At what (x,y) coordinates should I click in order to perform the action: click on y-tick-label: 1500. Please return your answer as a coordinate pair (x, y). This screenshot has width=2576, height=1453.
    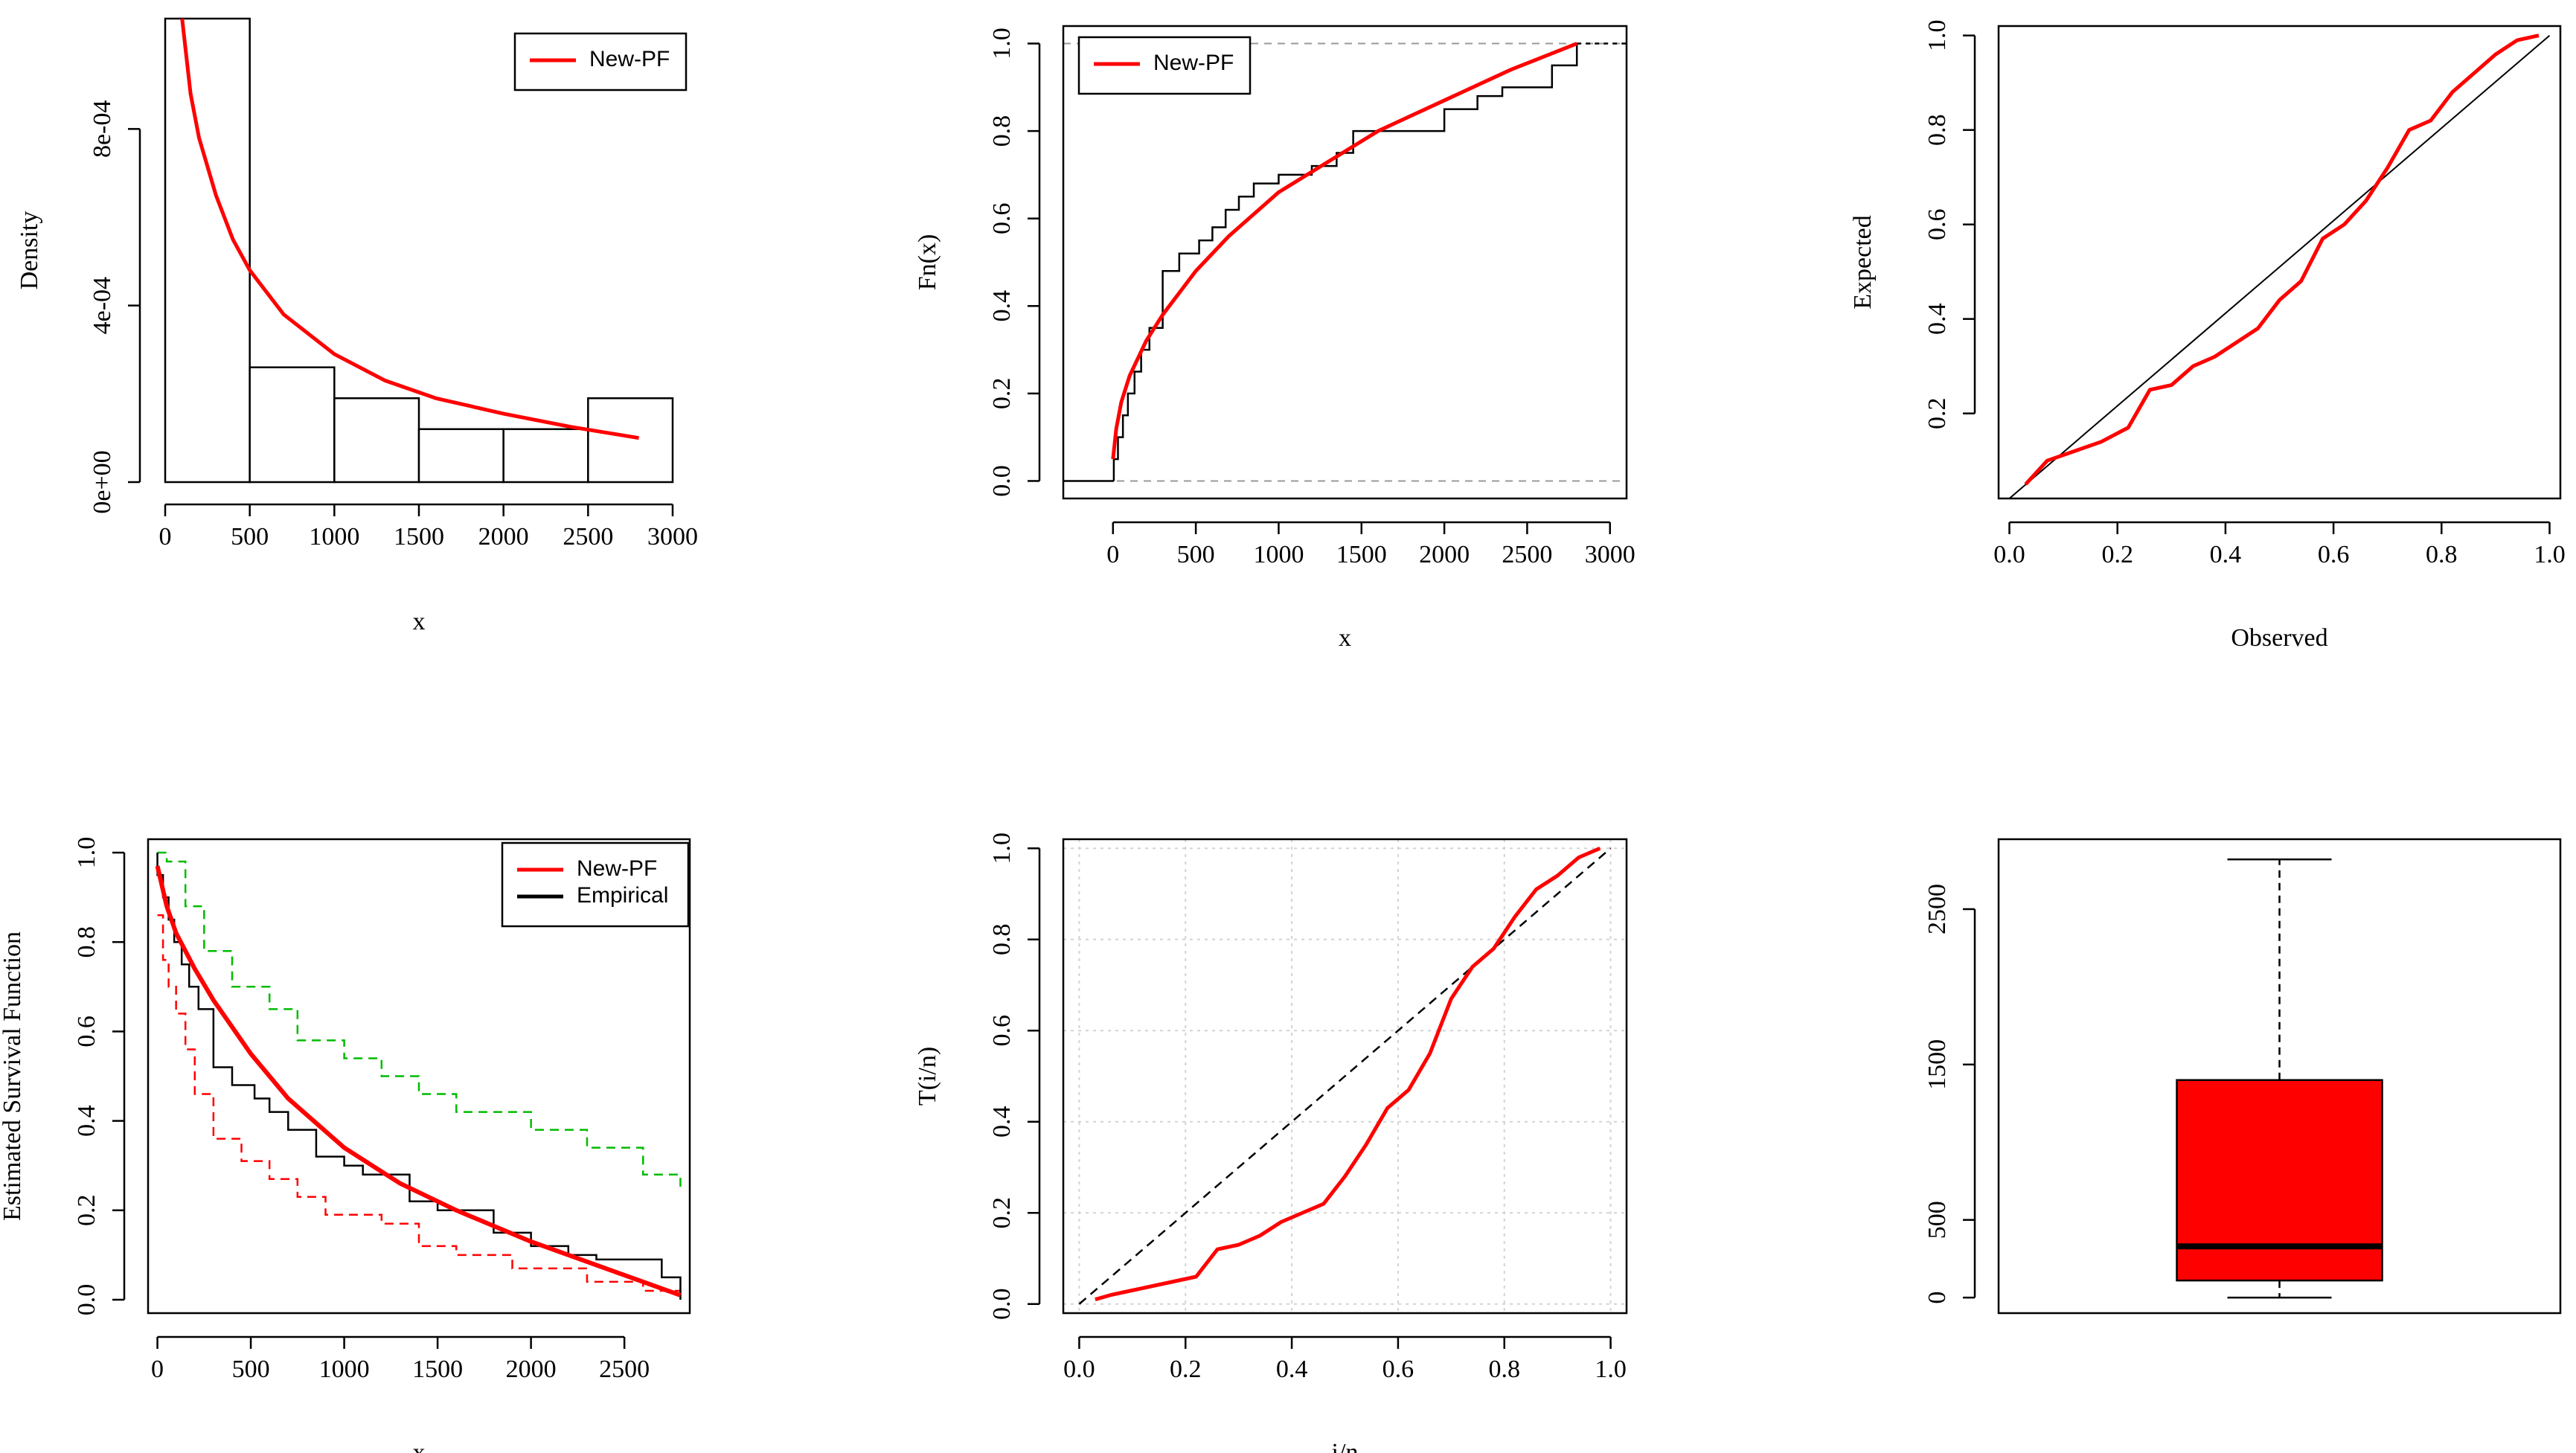
    Looking at the image, I should click on (1937, 1064).